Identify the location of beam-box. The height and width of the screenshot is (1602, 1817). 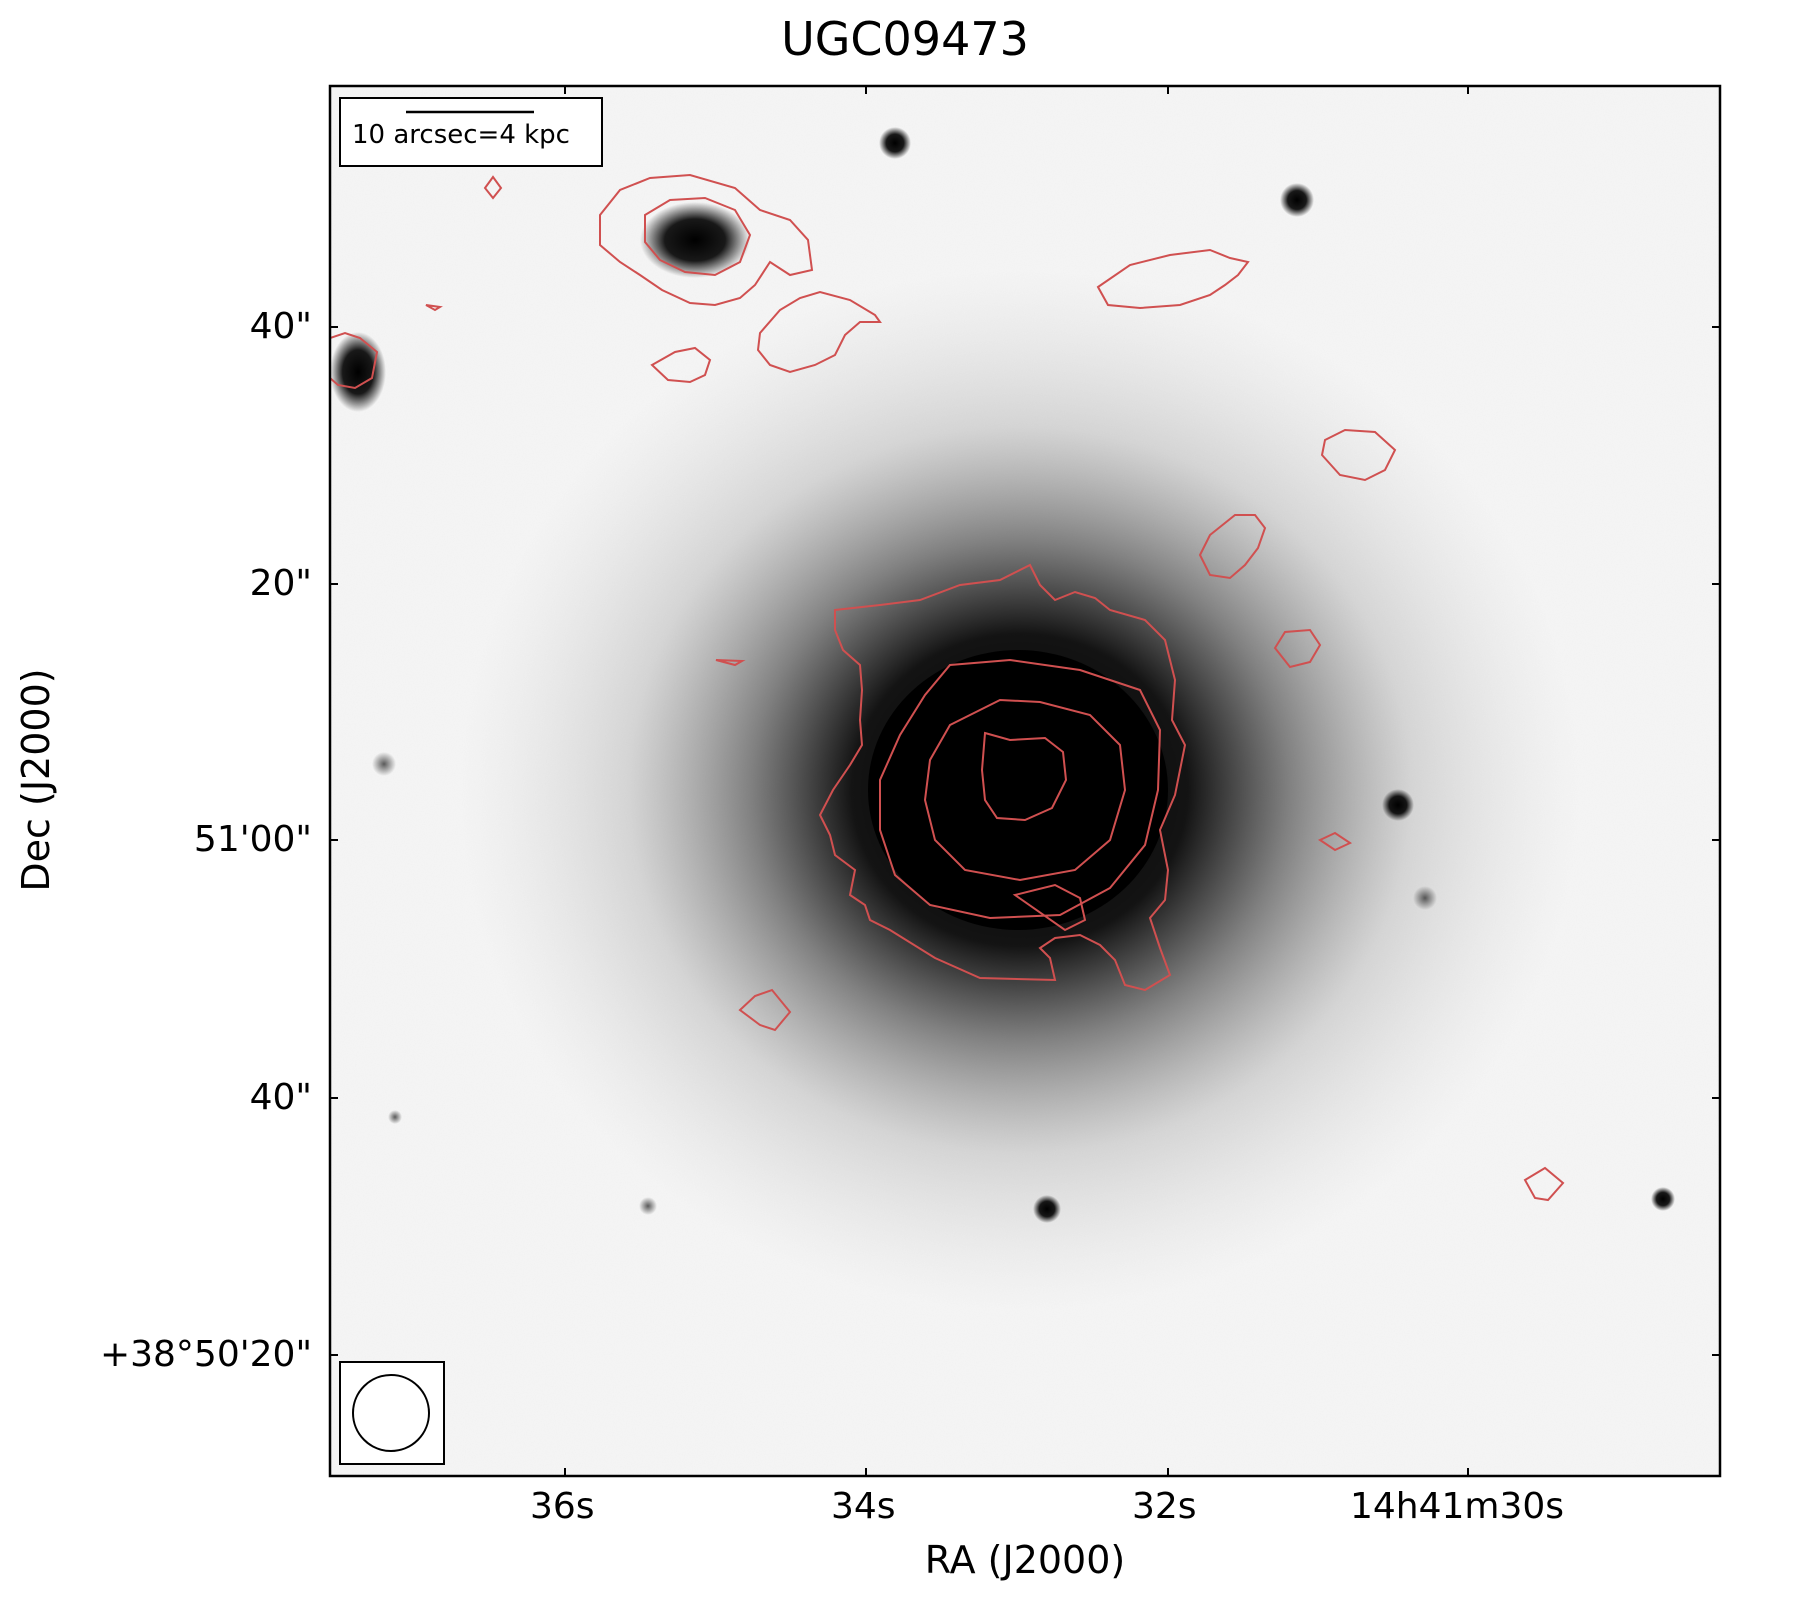
(392, 1413).